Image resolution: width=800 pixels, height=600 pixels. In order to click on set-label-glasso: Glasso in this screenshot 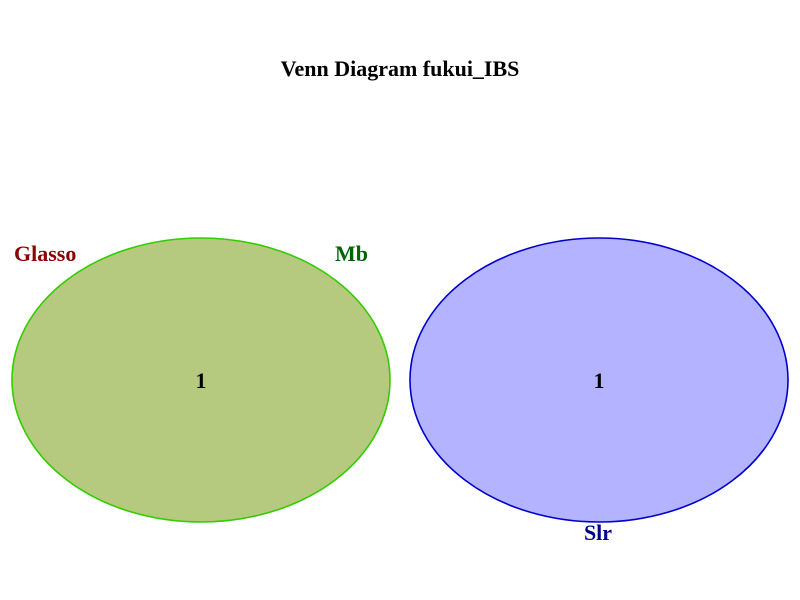, I will do `click(45, 253)`.